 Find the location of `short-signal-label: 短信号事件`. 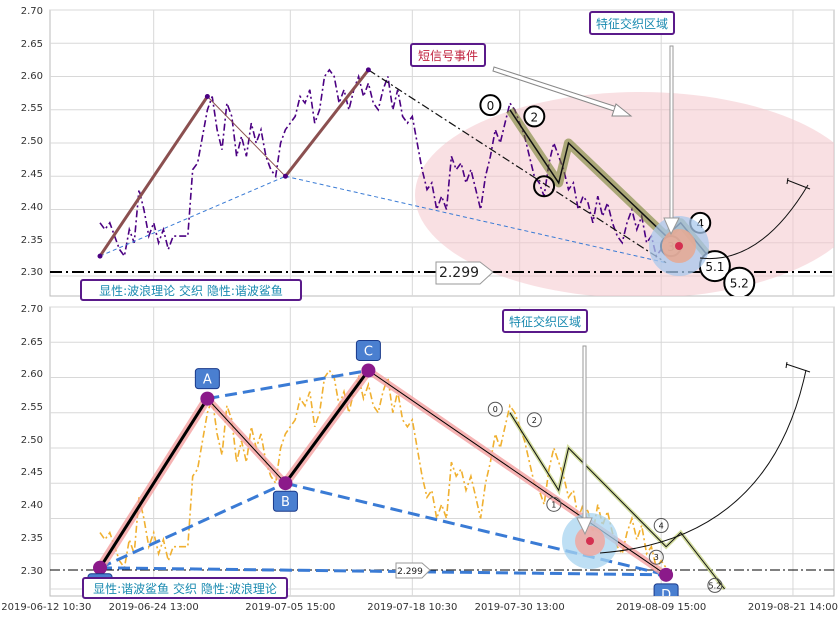

short-signal-label: 短信号事件 is located at coordinates (448, 56).